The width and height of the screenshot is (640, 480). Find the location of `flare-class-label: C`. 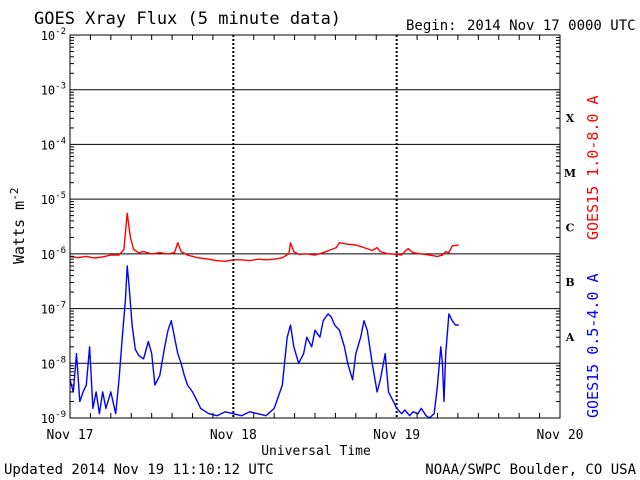

flare-class-label: C is located at coordinates (570, 228).